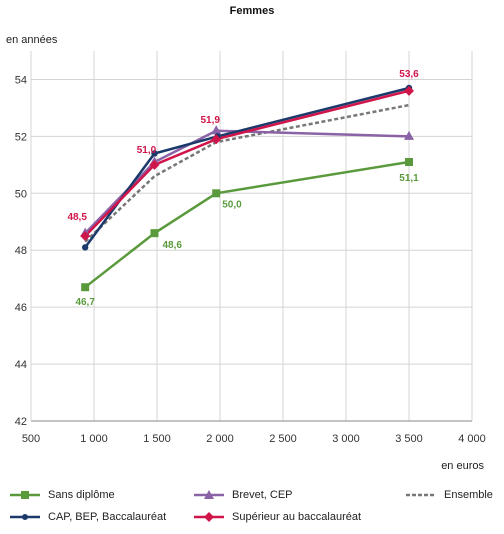  I want to click on legend-item-cap-bep-bac: CAP, BEP, Baccalauréat, so click(87, 517).